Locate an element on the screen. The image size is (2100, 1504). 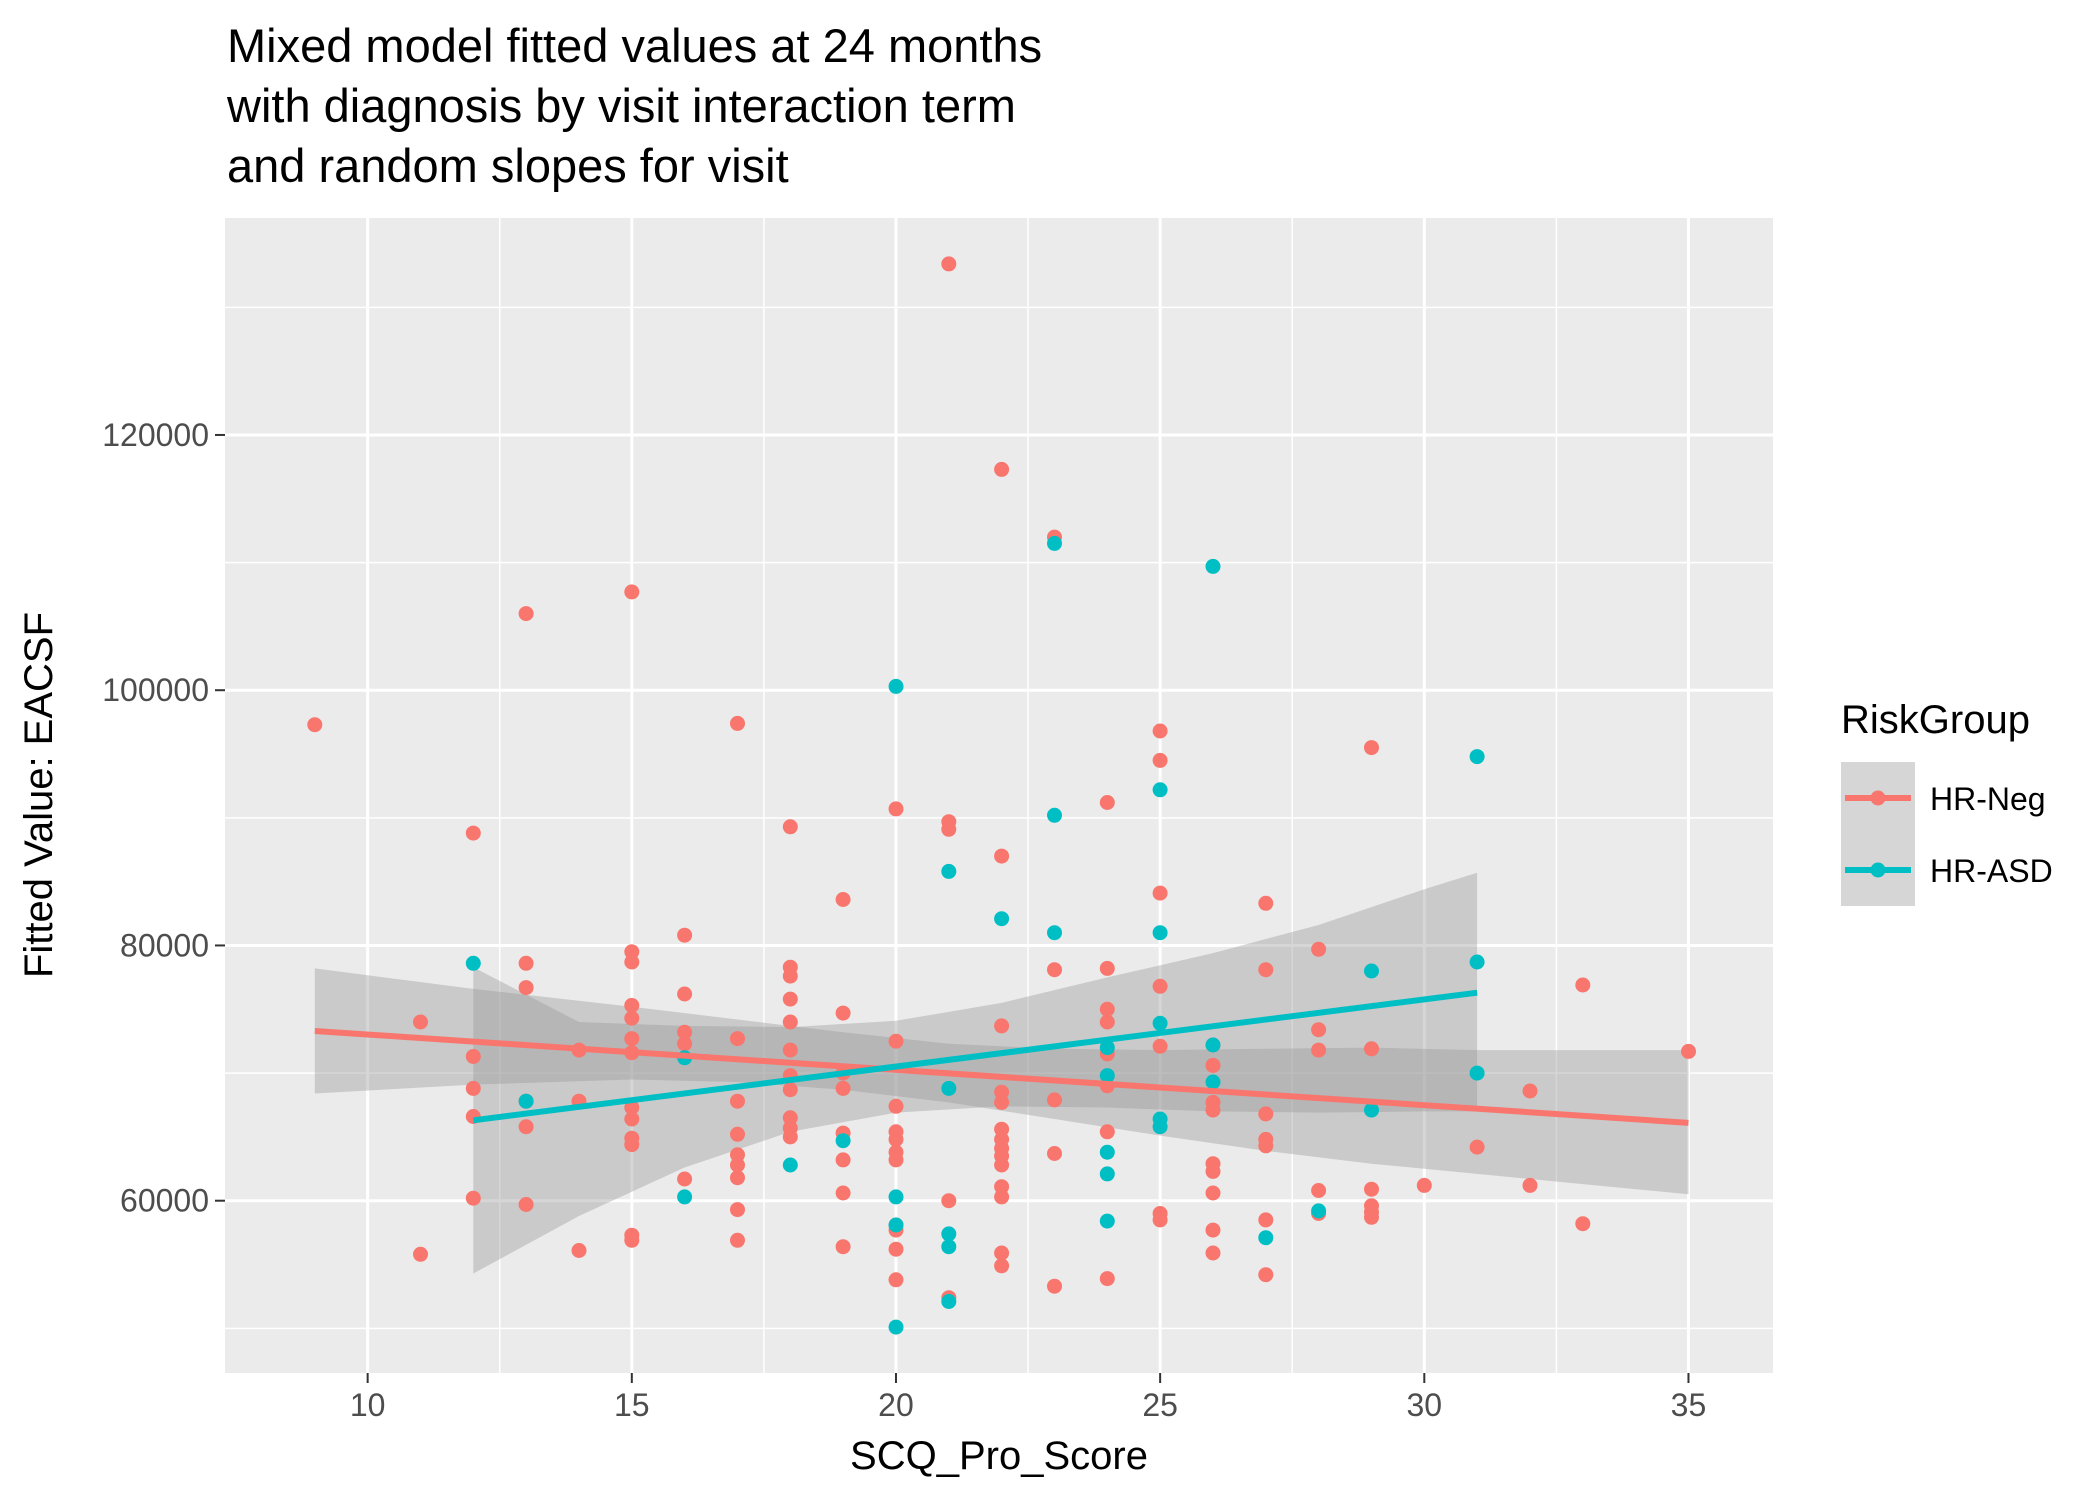
confidence-band-hr-neg is located at coordinates (1001, 1081).